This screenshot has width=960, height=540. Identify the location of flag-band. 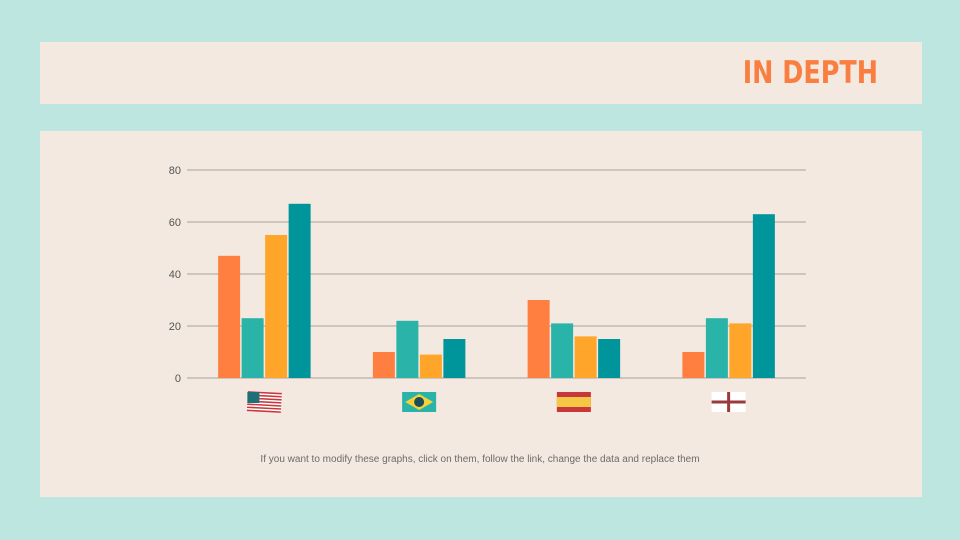
(573, 402).